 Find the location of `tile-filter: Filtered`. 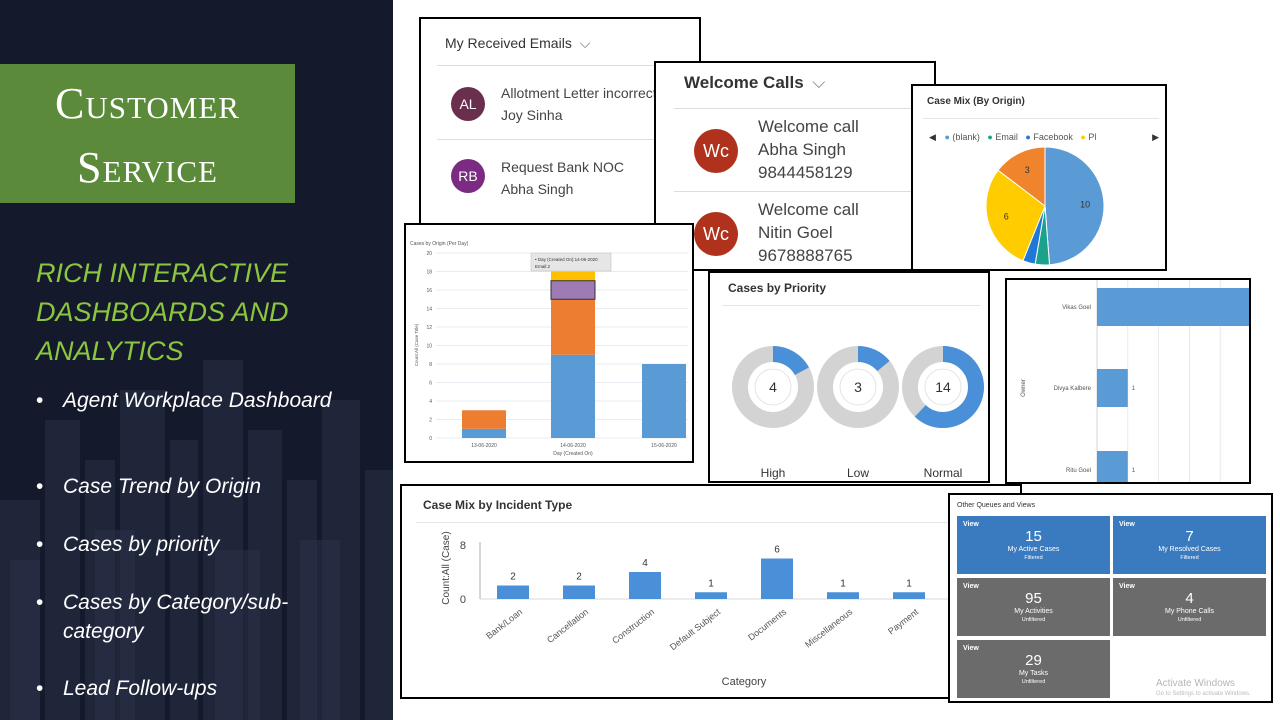

tile-filter: Filtered is located at coordinates (1033, 558).